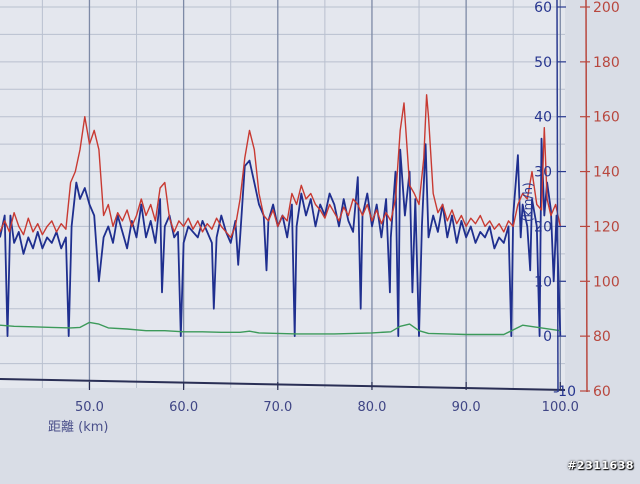 The width and height of the screenshot is (640, 484). Describe the element at coordinates (89, 407) in the screenshot. I see `x-tick-label: 50.0` at that location.